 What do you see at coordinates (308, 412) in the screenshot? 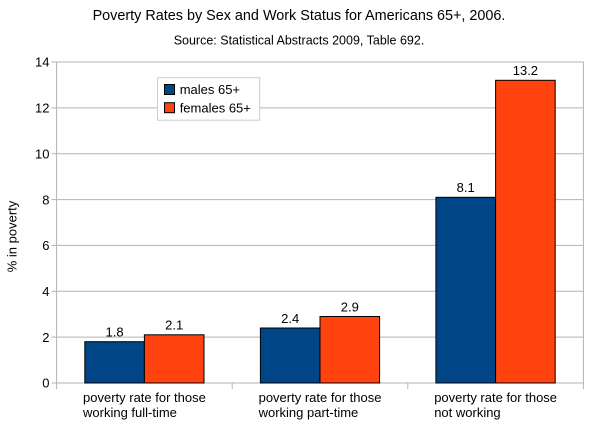
I see `svg-text: working part-time` at bounding box center [308, 412].